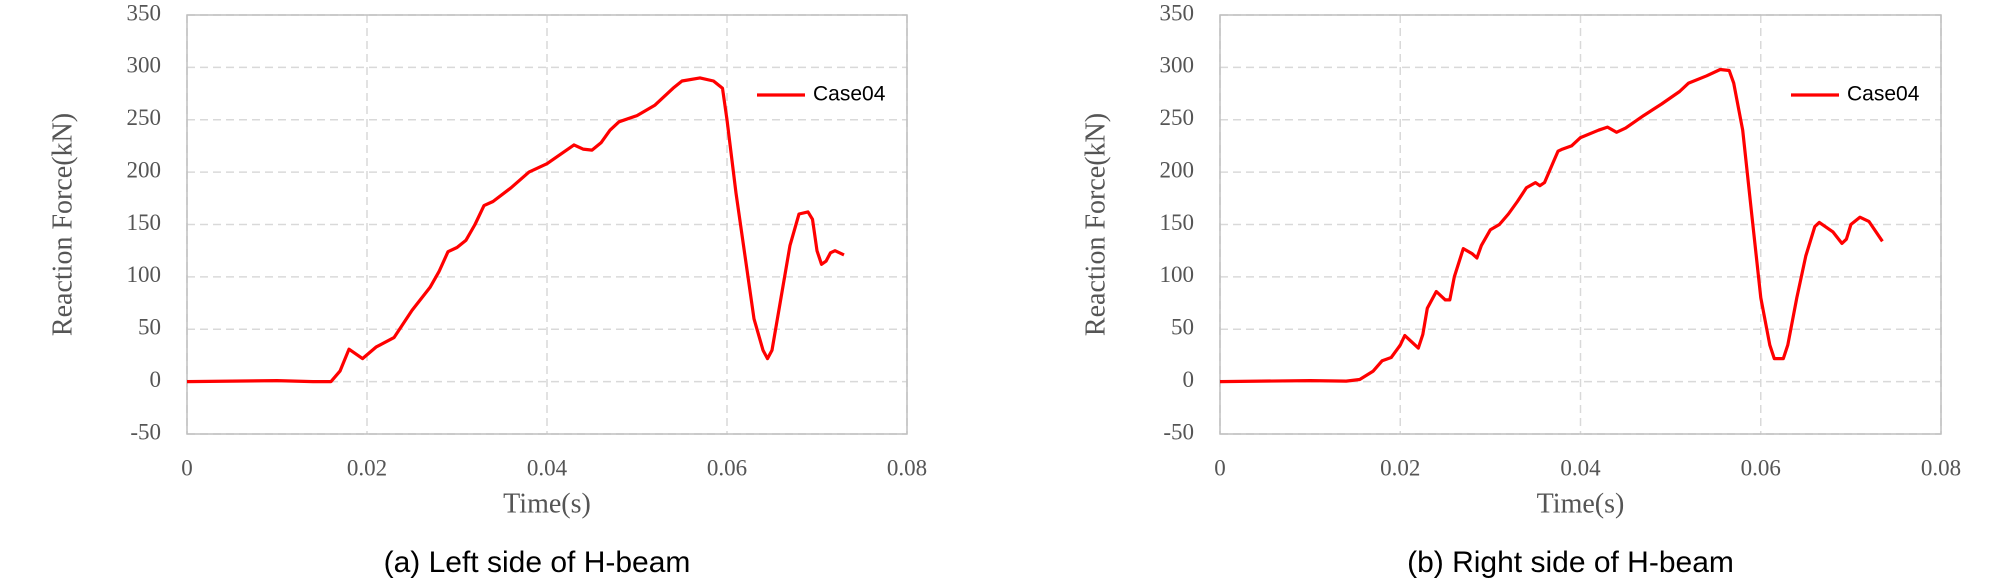 The width and height of the screenshot is (2008, 584). Describe the element at coordinates (537, 562) in the screenshot. I see `caption: (a) Left side of H-beam` at that location.